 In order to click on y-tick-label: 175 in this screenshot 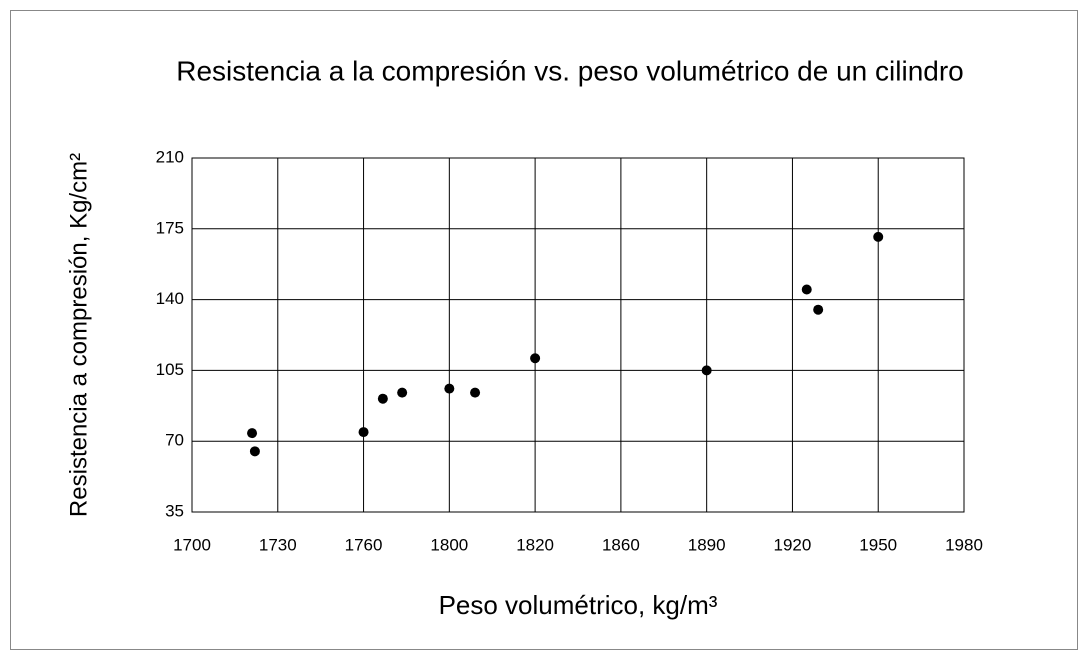, I will do `click(170, 227)`.